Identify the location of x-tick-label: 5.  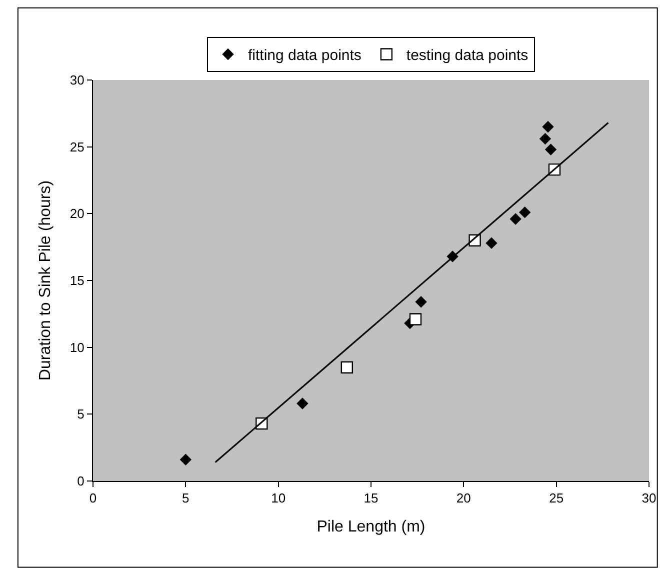
(186, 498).